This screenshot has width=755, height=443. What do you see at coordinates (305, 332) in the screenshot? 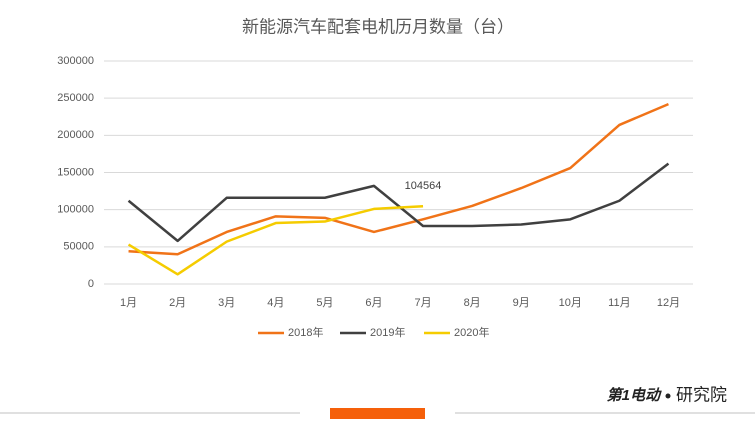
I see `legend-label: 2018年` at bounding box center [305, 332].